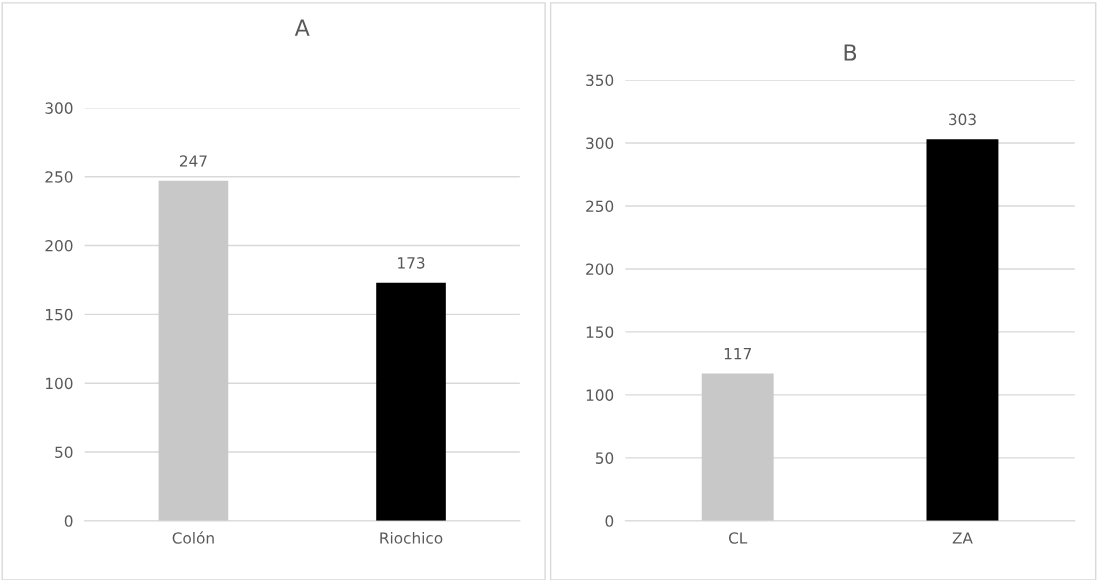  Describe the element at coordinates (302, 27) in the screenshot. I see `chart-title: A` at that location.